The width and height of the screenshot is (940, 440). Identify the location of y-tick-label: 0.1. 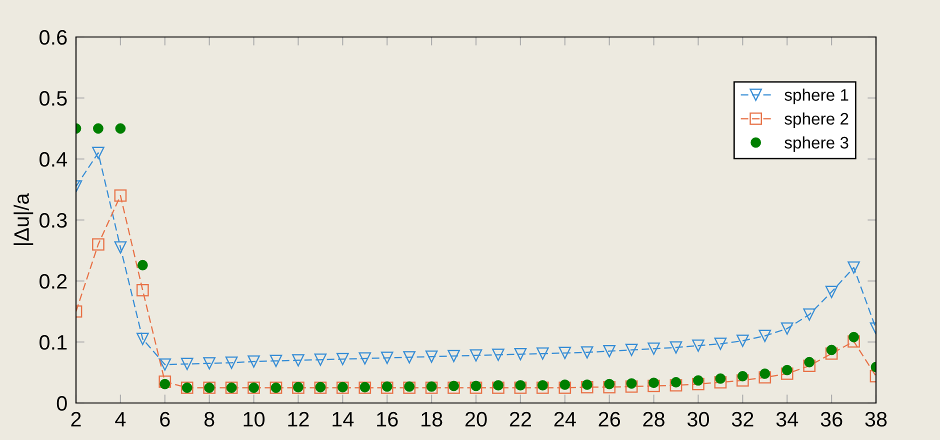
(53, 342).